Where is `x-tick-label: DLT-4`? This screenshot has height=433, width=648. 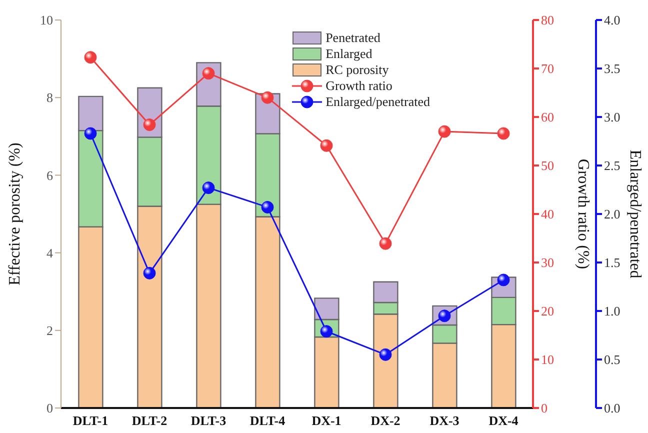 x-tick-label: DLT-4 is located at coordinates (268, 420).